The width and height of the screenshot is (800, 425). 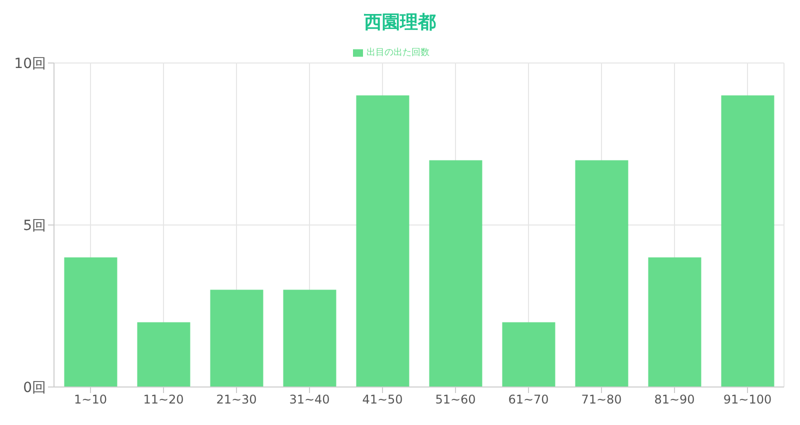 What do you see at coordinates (34, 226) in the screenshot?
I see `y-tick-label: 5回` at bounding box center [34, 226].